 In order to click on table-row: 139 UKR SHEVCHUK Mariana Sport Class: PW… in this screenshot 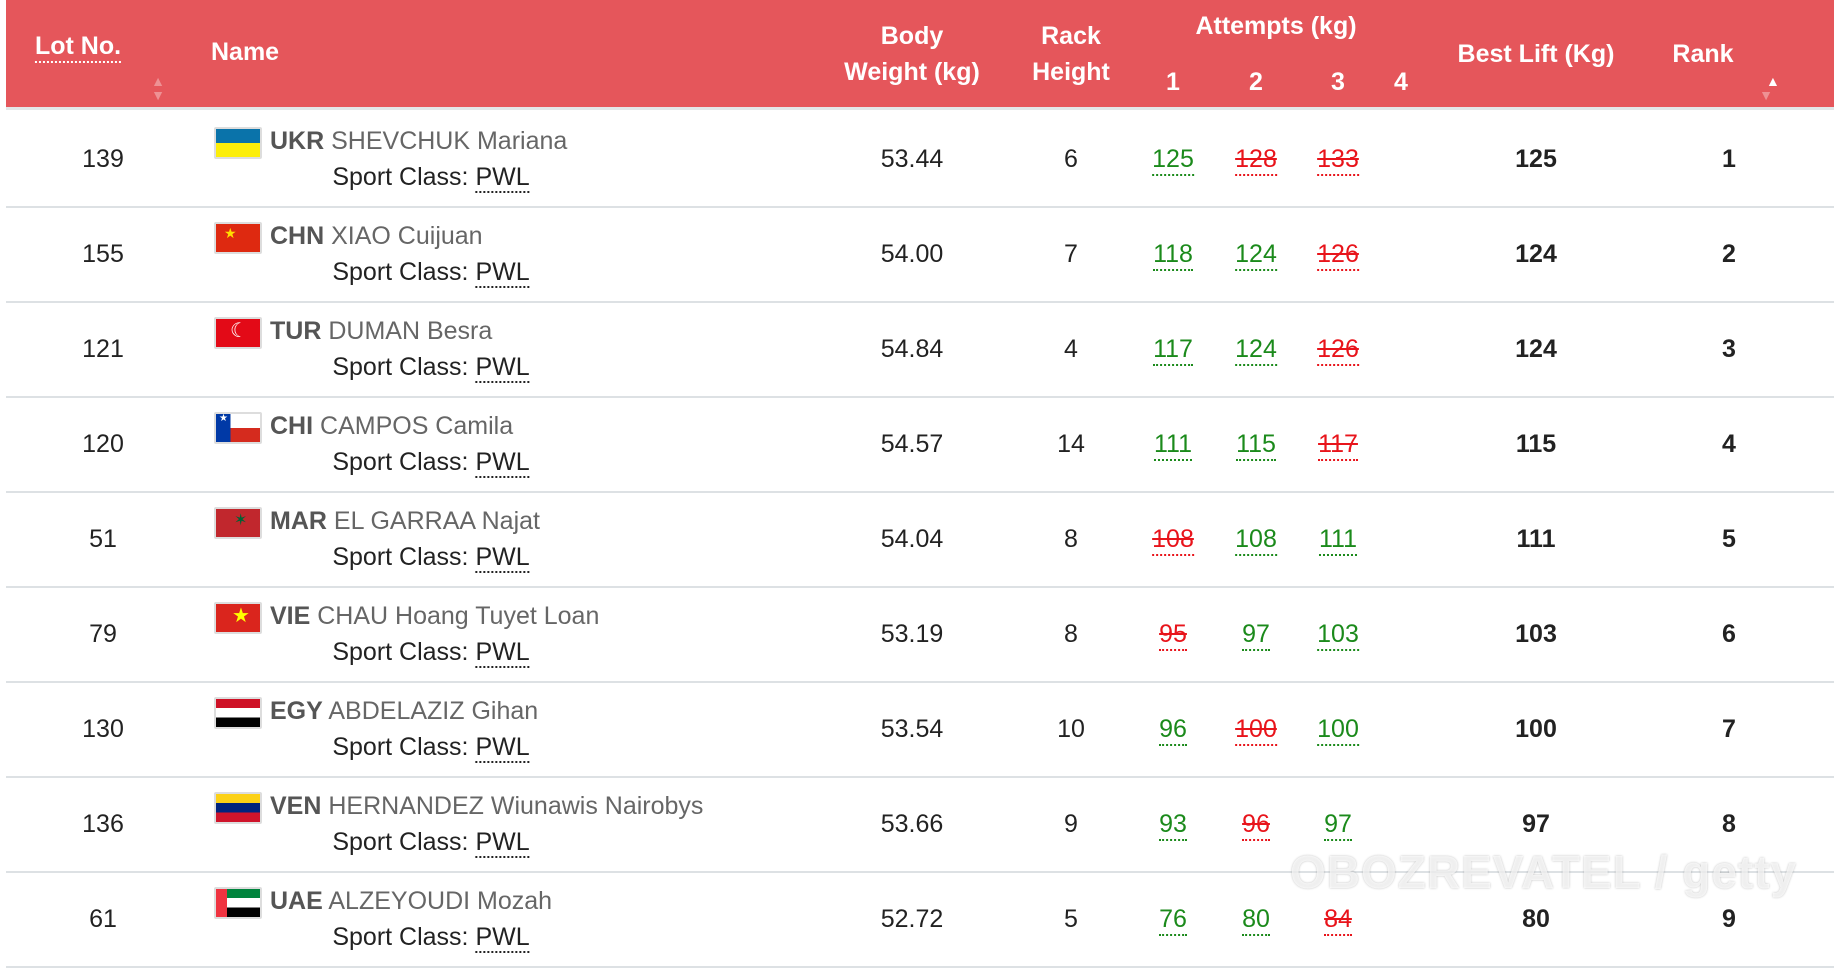, I will do `click(920, 160)`.